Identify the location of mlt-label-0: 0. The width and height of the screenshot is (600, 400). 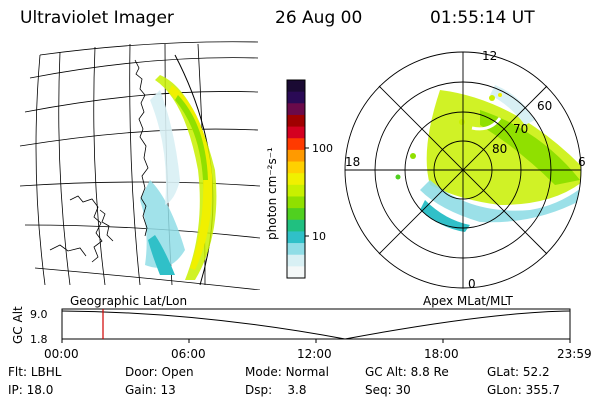
(472, 284).